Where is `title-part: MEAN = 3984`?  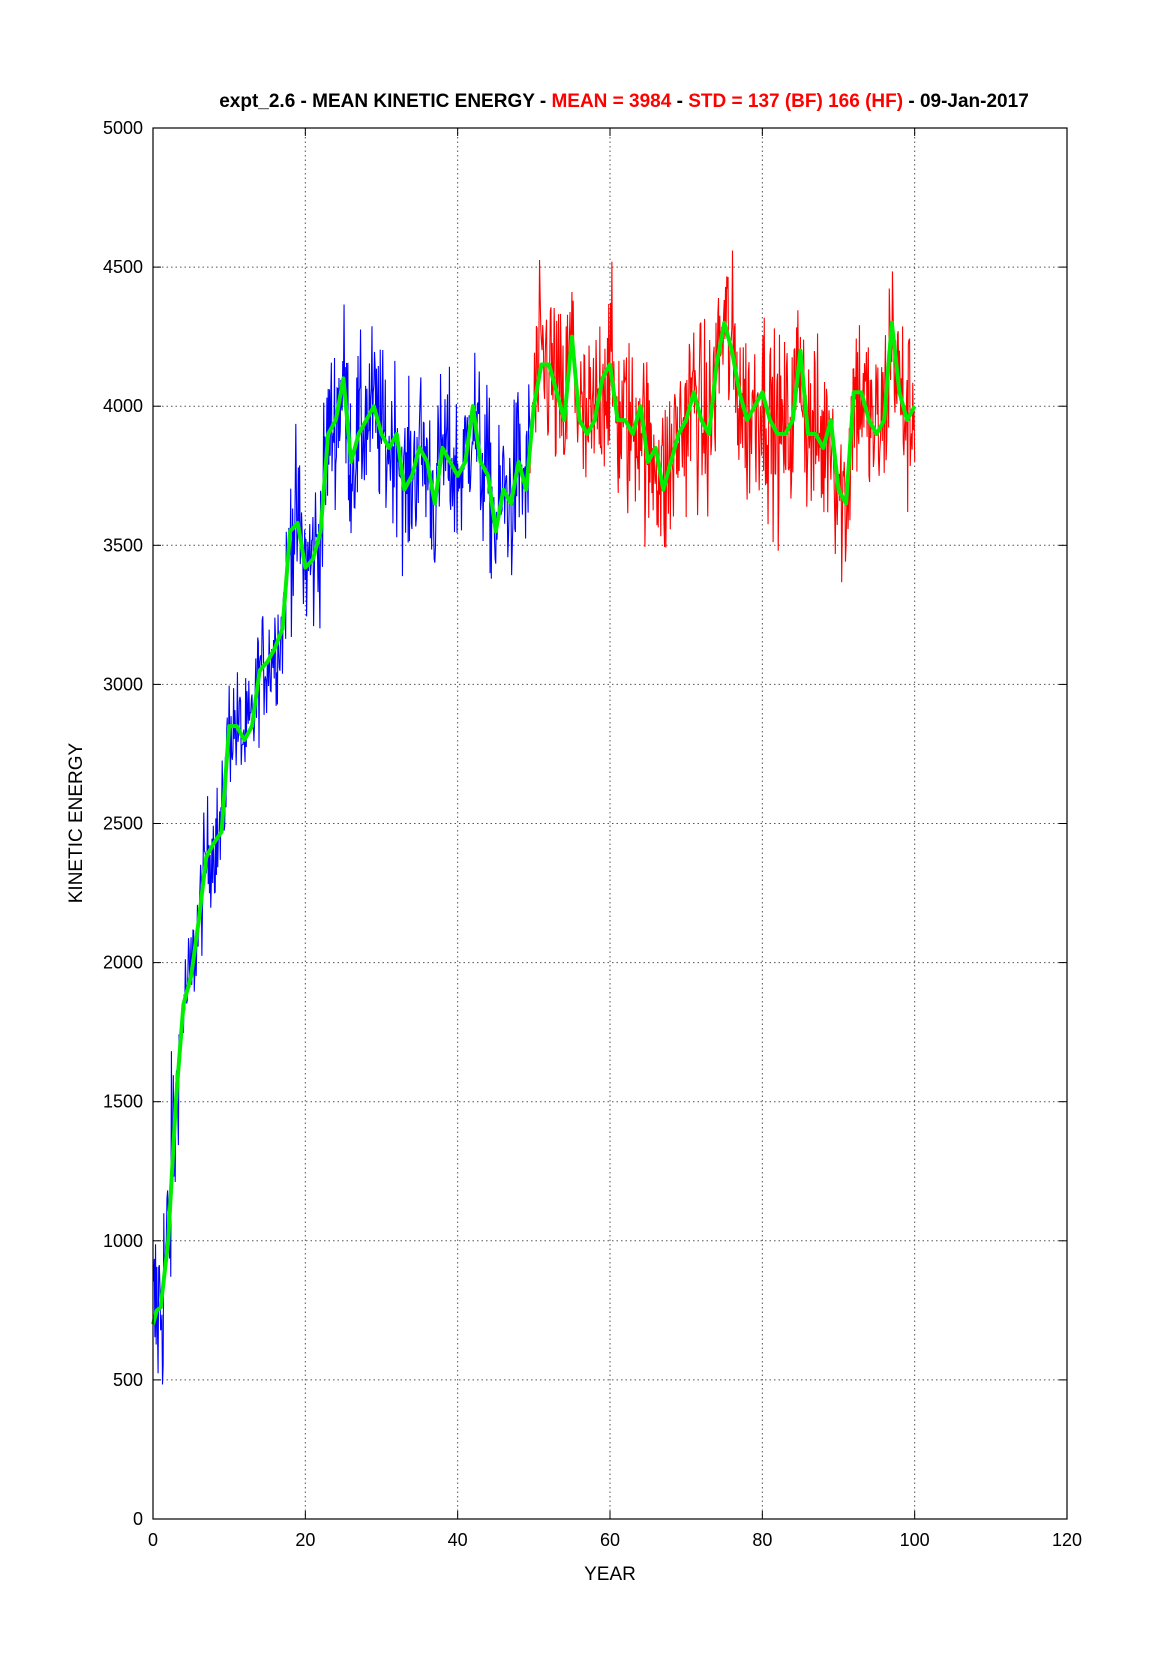 title-part: MEAN = 3984 is located at coordinates (611, 101).